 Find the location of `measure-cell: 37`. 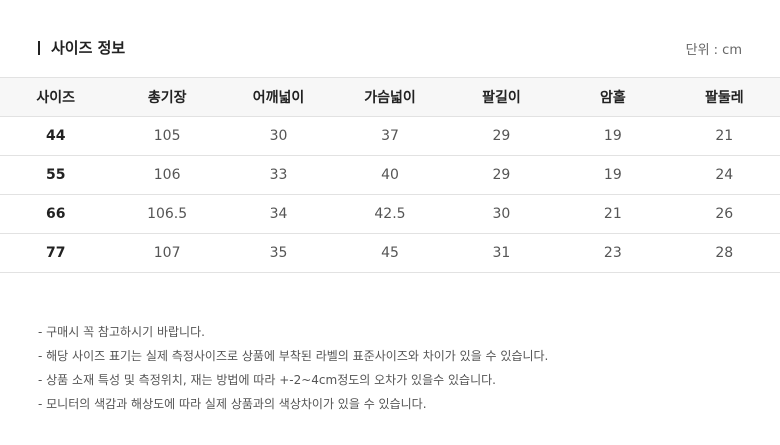

measure-cell: 37 is located at coordinates (390, 136).